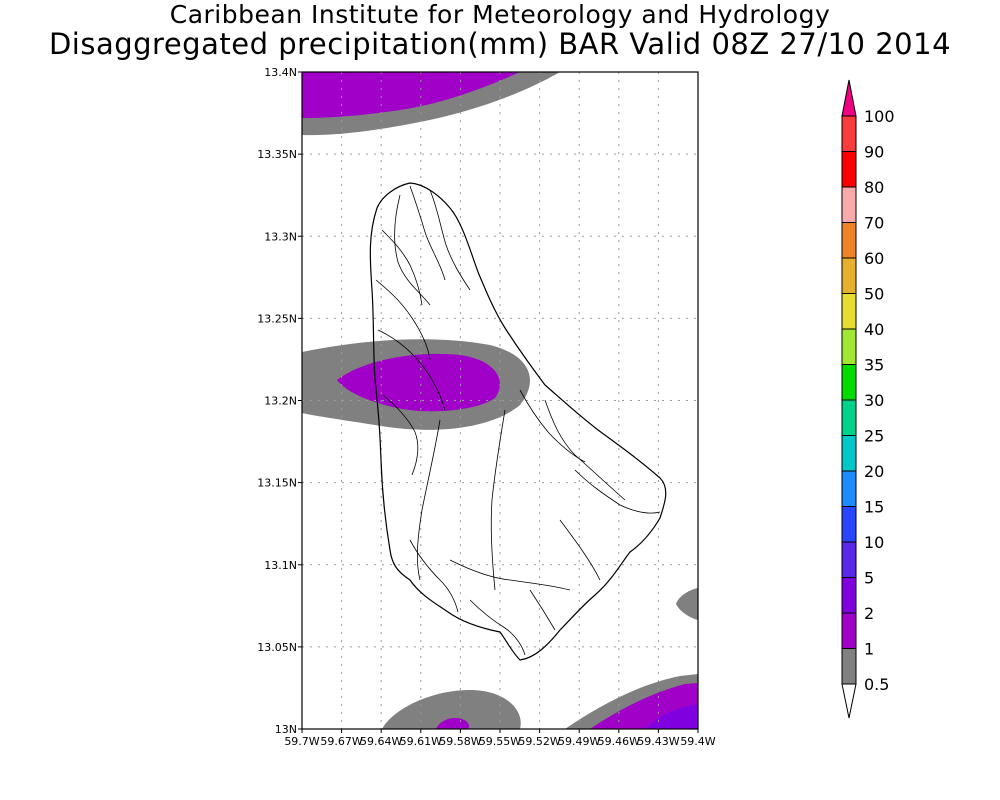  Describe the element at coordinates (874, 400) in the screenshot. I see `legend-label: 30` at that location.